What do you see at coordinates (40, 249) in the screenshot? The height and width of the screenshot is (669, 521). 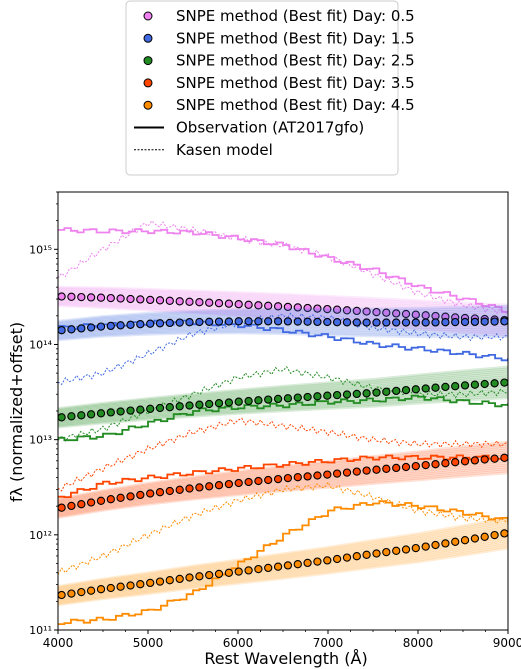 I see `y-tick-label: 10¹⁵` at bounding box center [40, 249].